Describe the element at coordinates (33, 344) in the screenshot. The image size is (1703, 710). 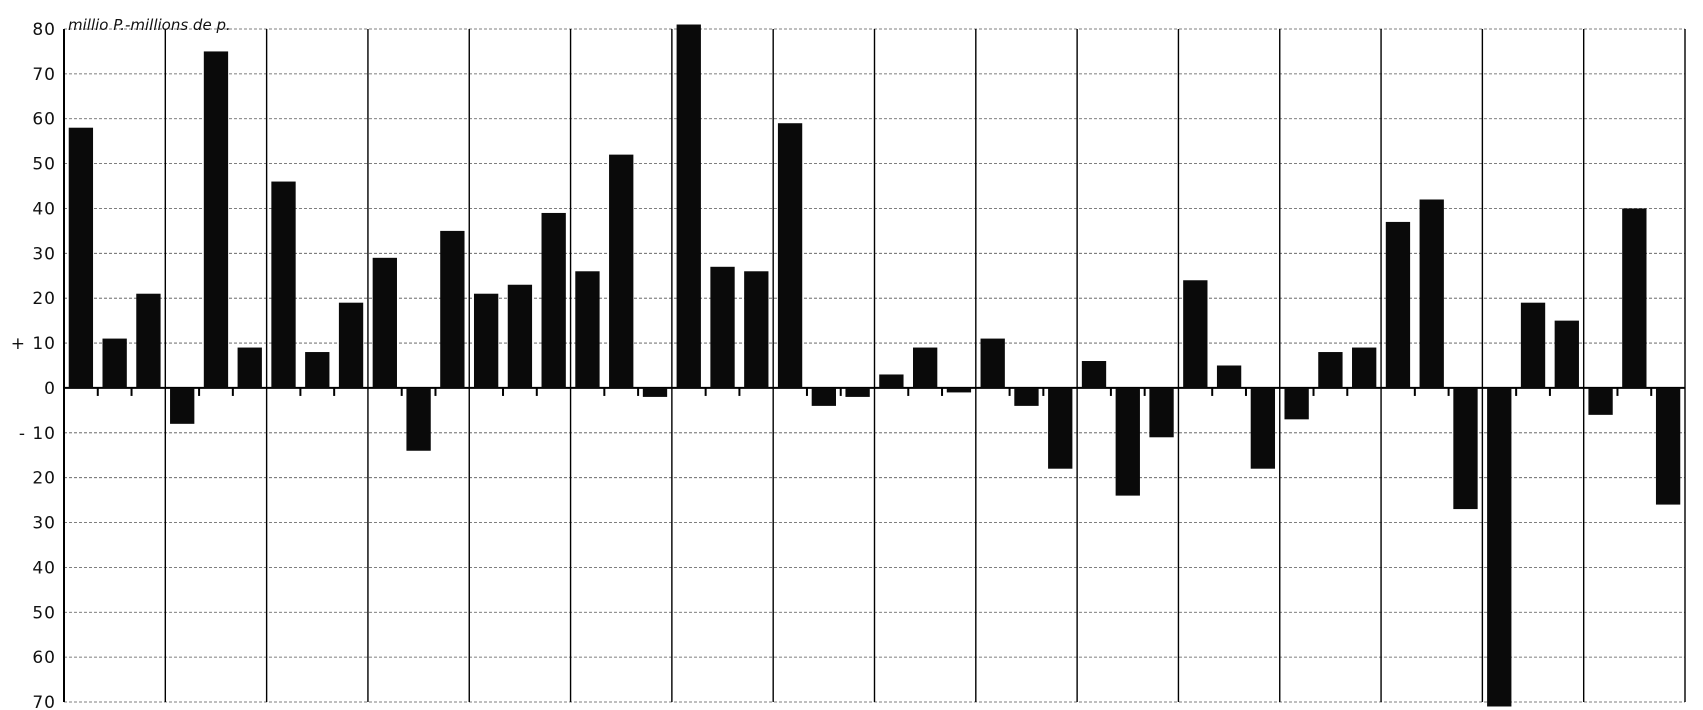
I see `y-tick-label: + 10` at that location.